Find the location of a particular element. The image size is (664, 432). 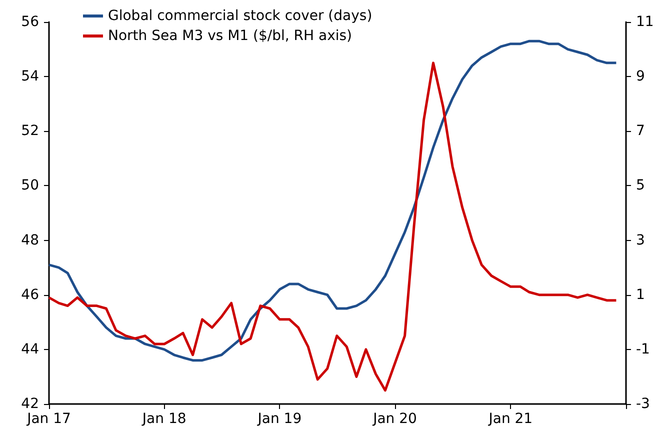

y2-tick-label: 11 is located at coordinates (645, 22).